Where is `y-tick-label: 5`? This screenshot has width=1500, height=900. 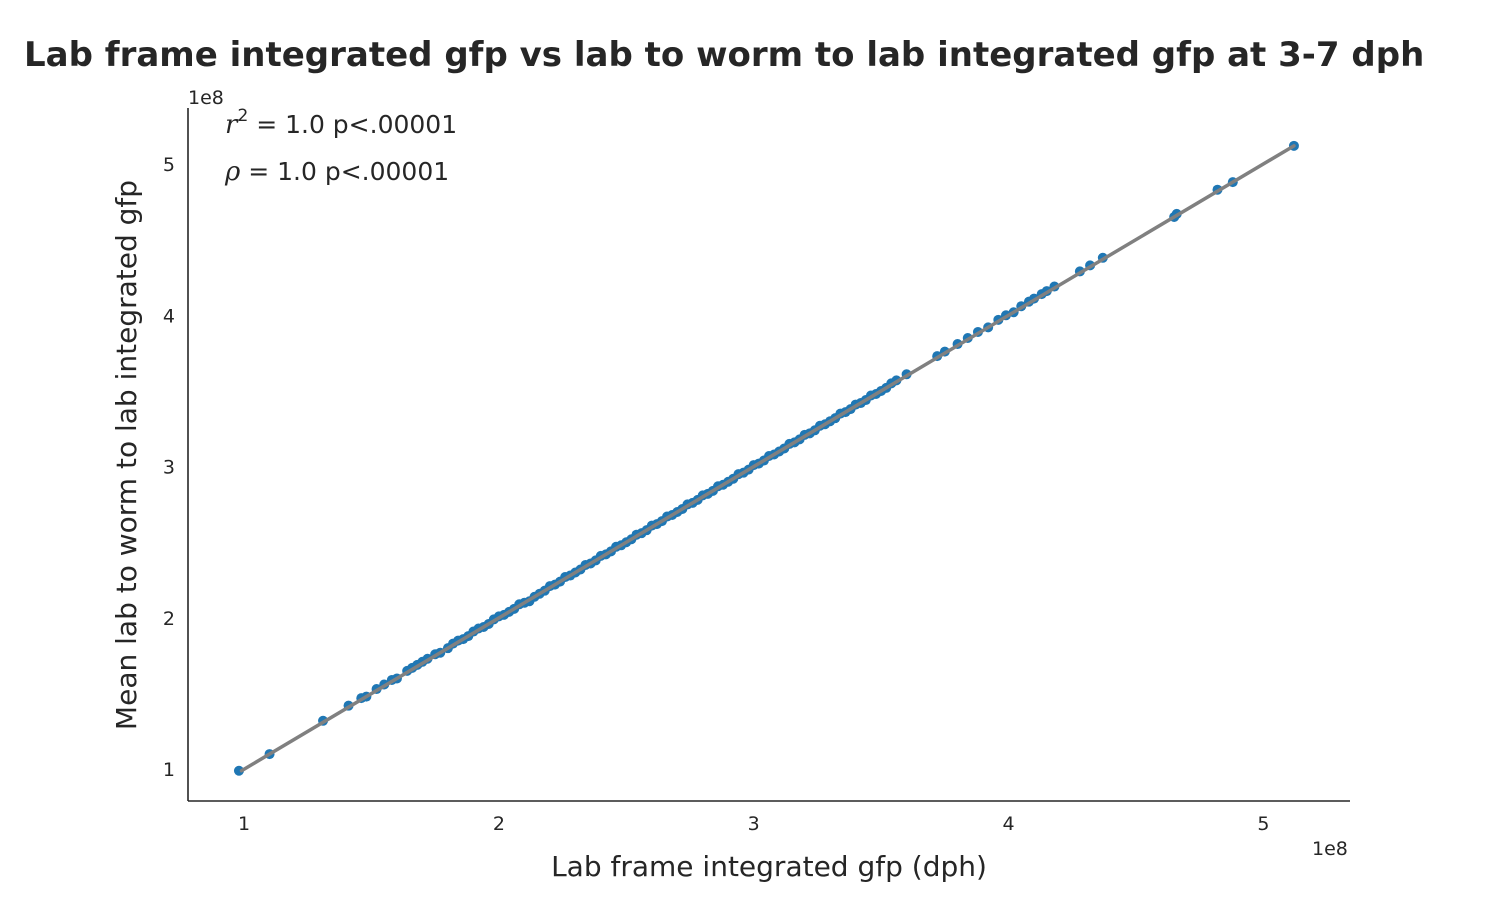 y-tick-label: 5 is located at coordinates (169, 165).